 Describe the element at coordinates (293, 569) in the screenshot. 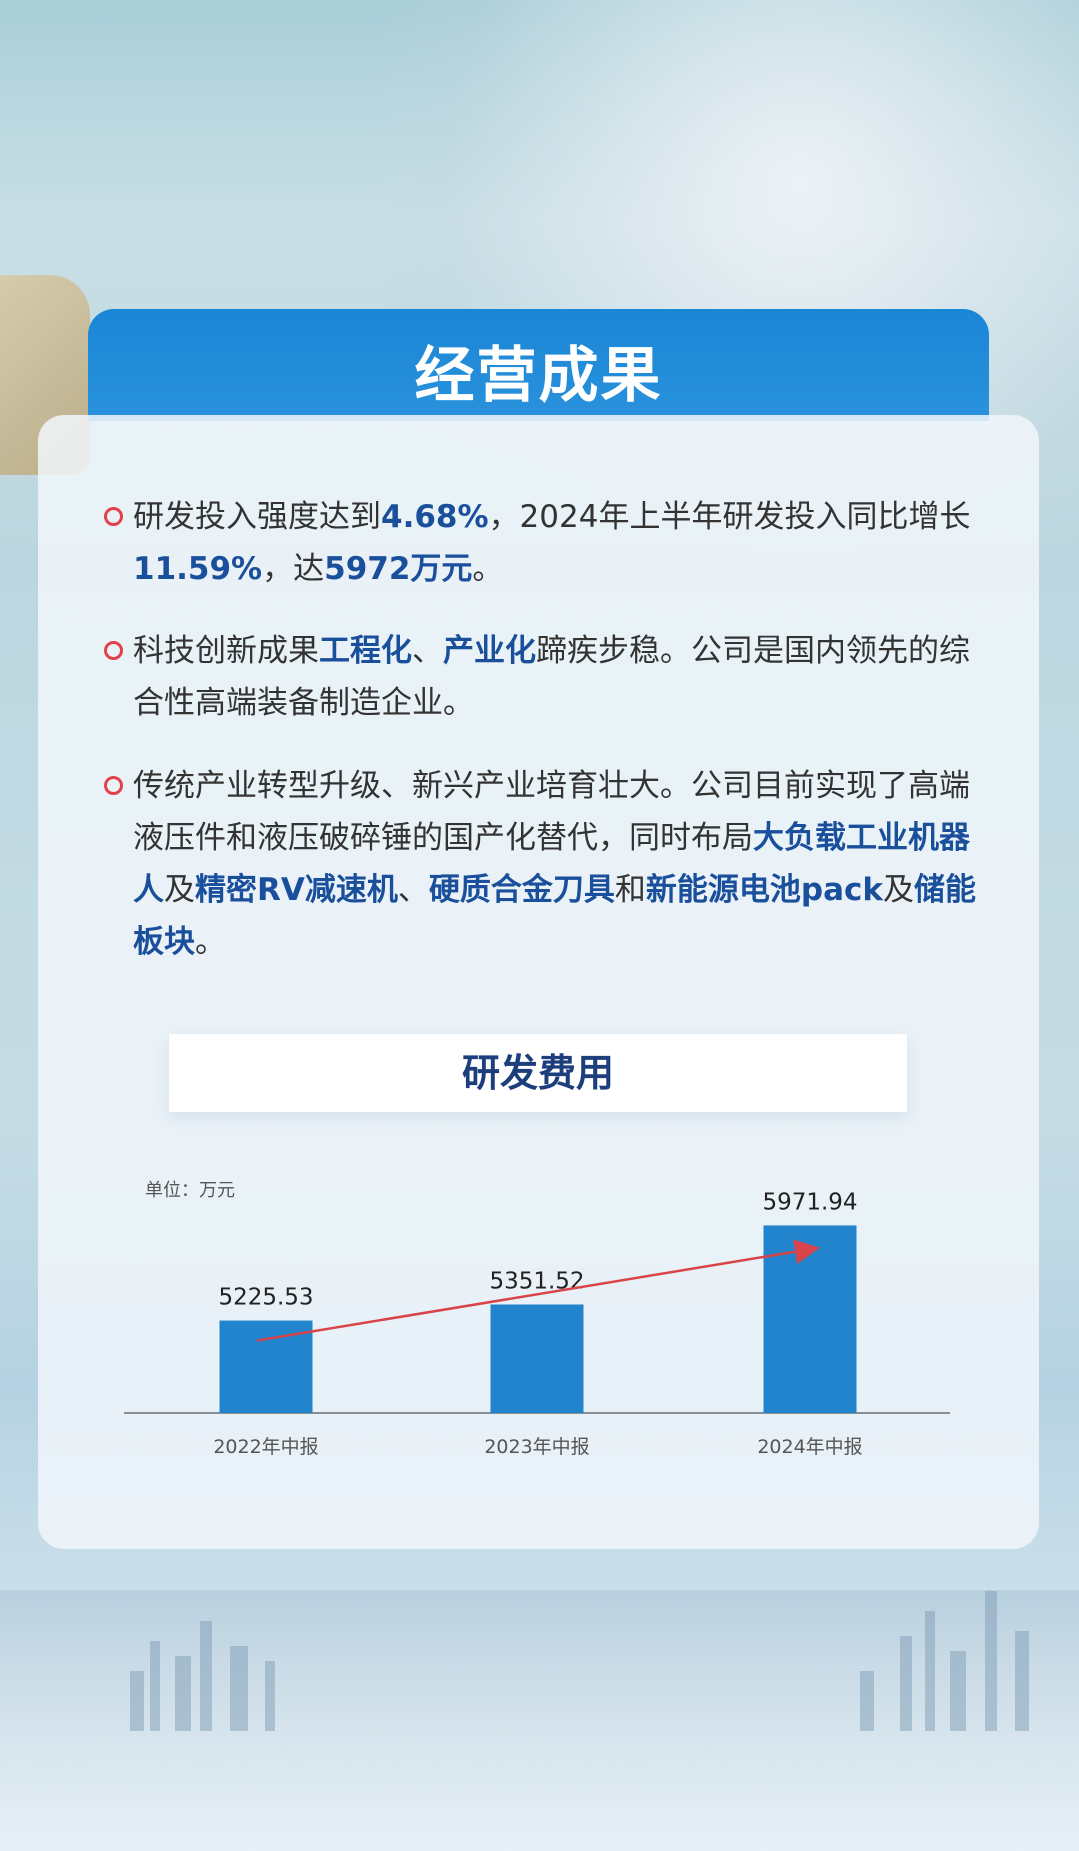

I see `text-segment: ，达` at that location.